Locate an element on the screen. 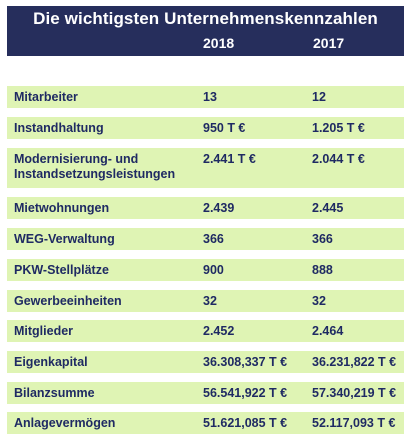  row-value-2018: 36.308,337 T € is located at coordinates (245, 362).